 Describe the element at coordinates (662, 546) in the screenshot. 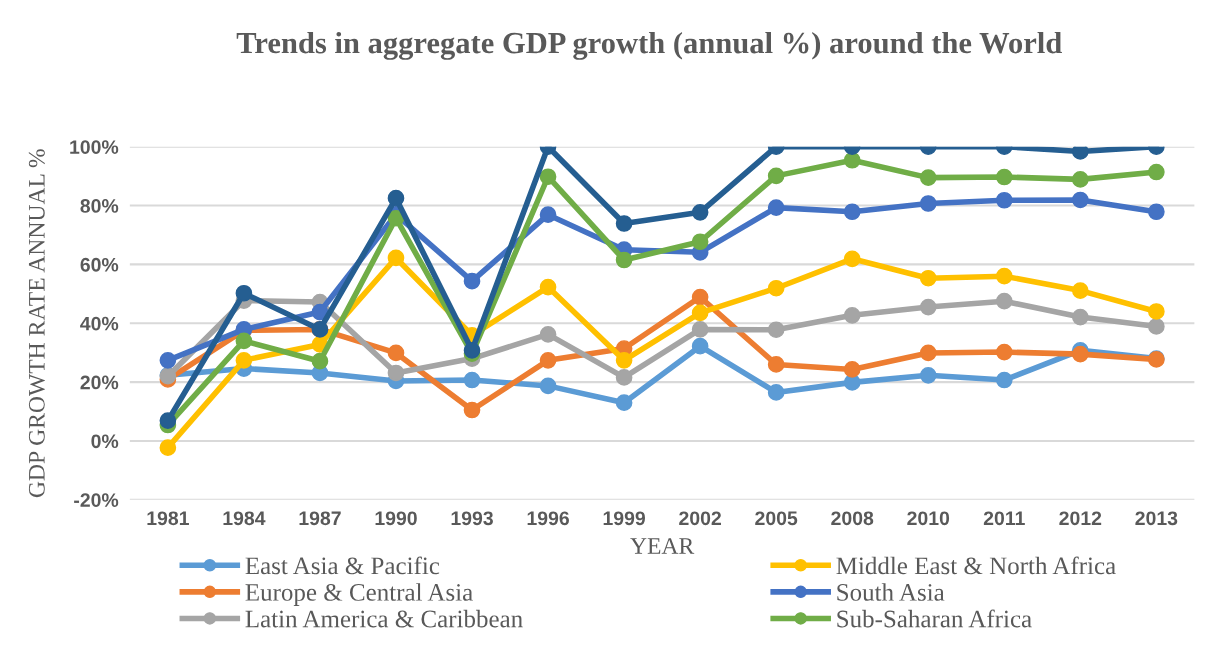

I see `x-axis-title: YEAR` at that location.